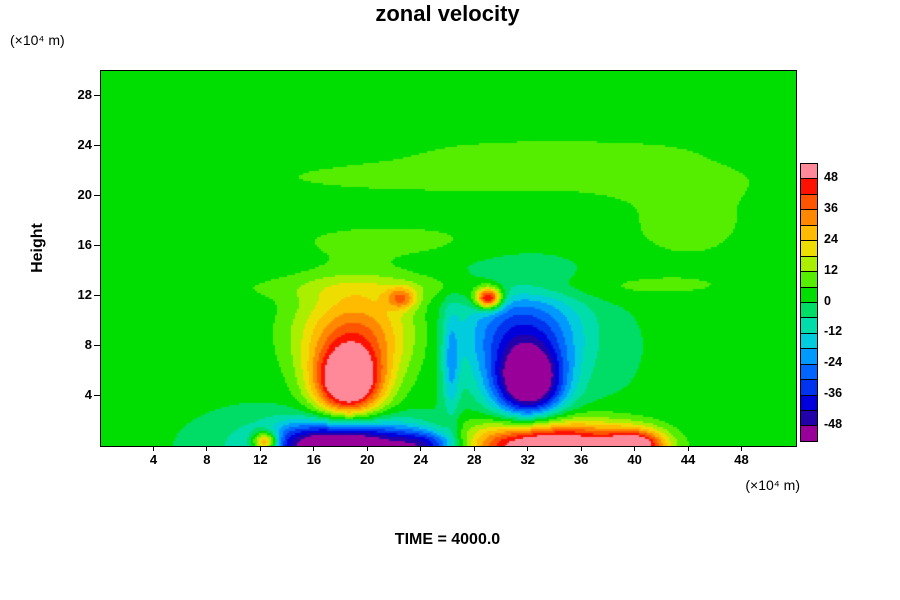 The width and height of the screenshot is (900, 600). What do you see at coordinates (84, 244) in the screenshot?
I see `y-tick-label: 16` at bounding box center [84, 244].